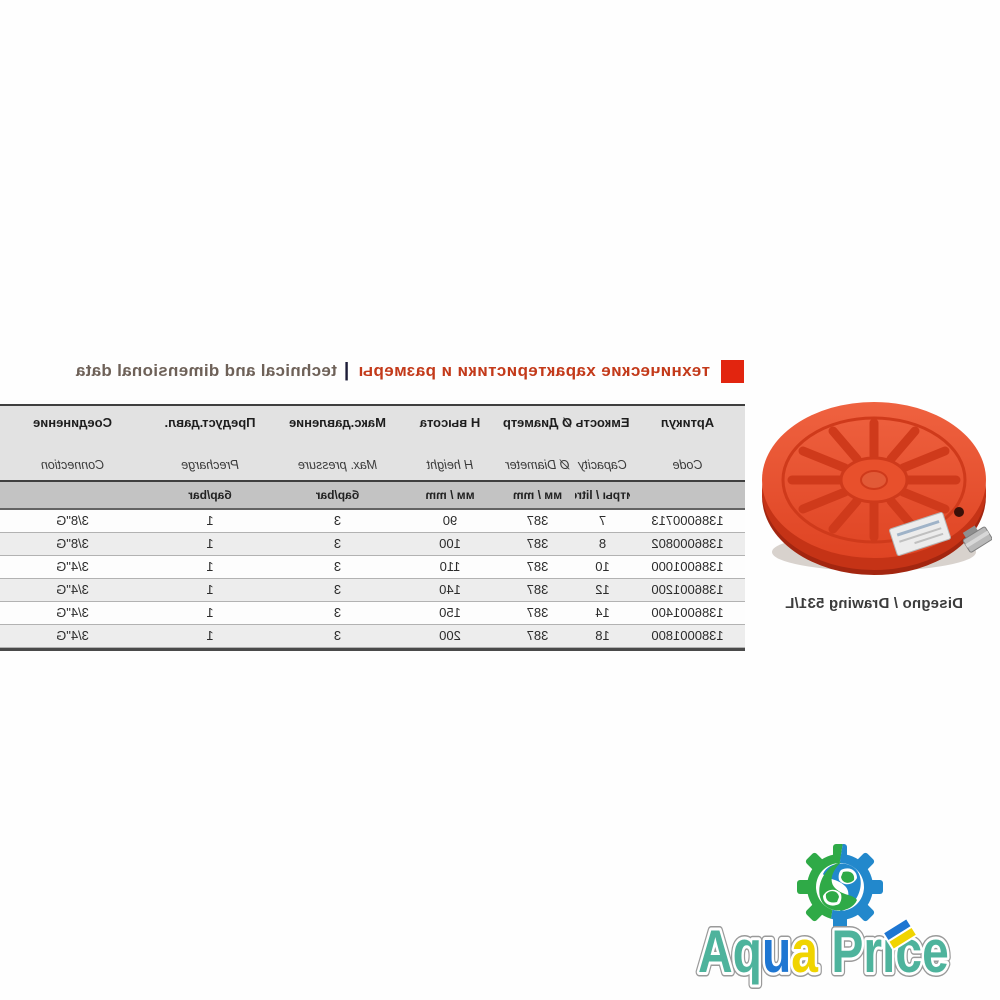  Describe the element at coordinates (450, 589) in the screenshot. I see `cell-height: 140` at that location.